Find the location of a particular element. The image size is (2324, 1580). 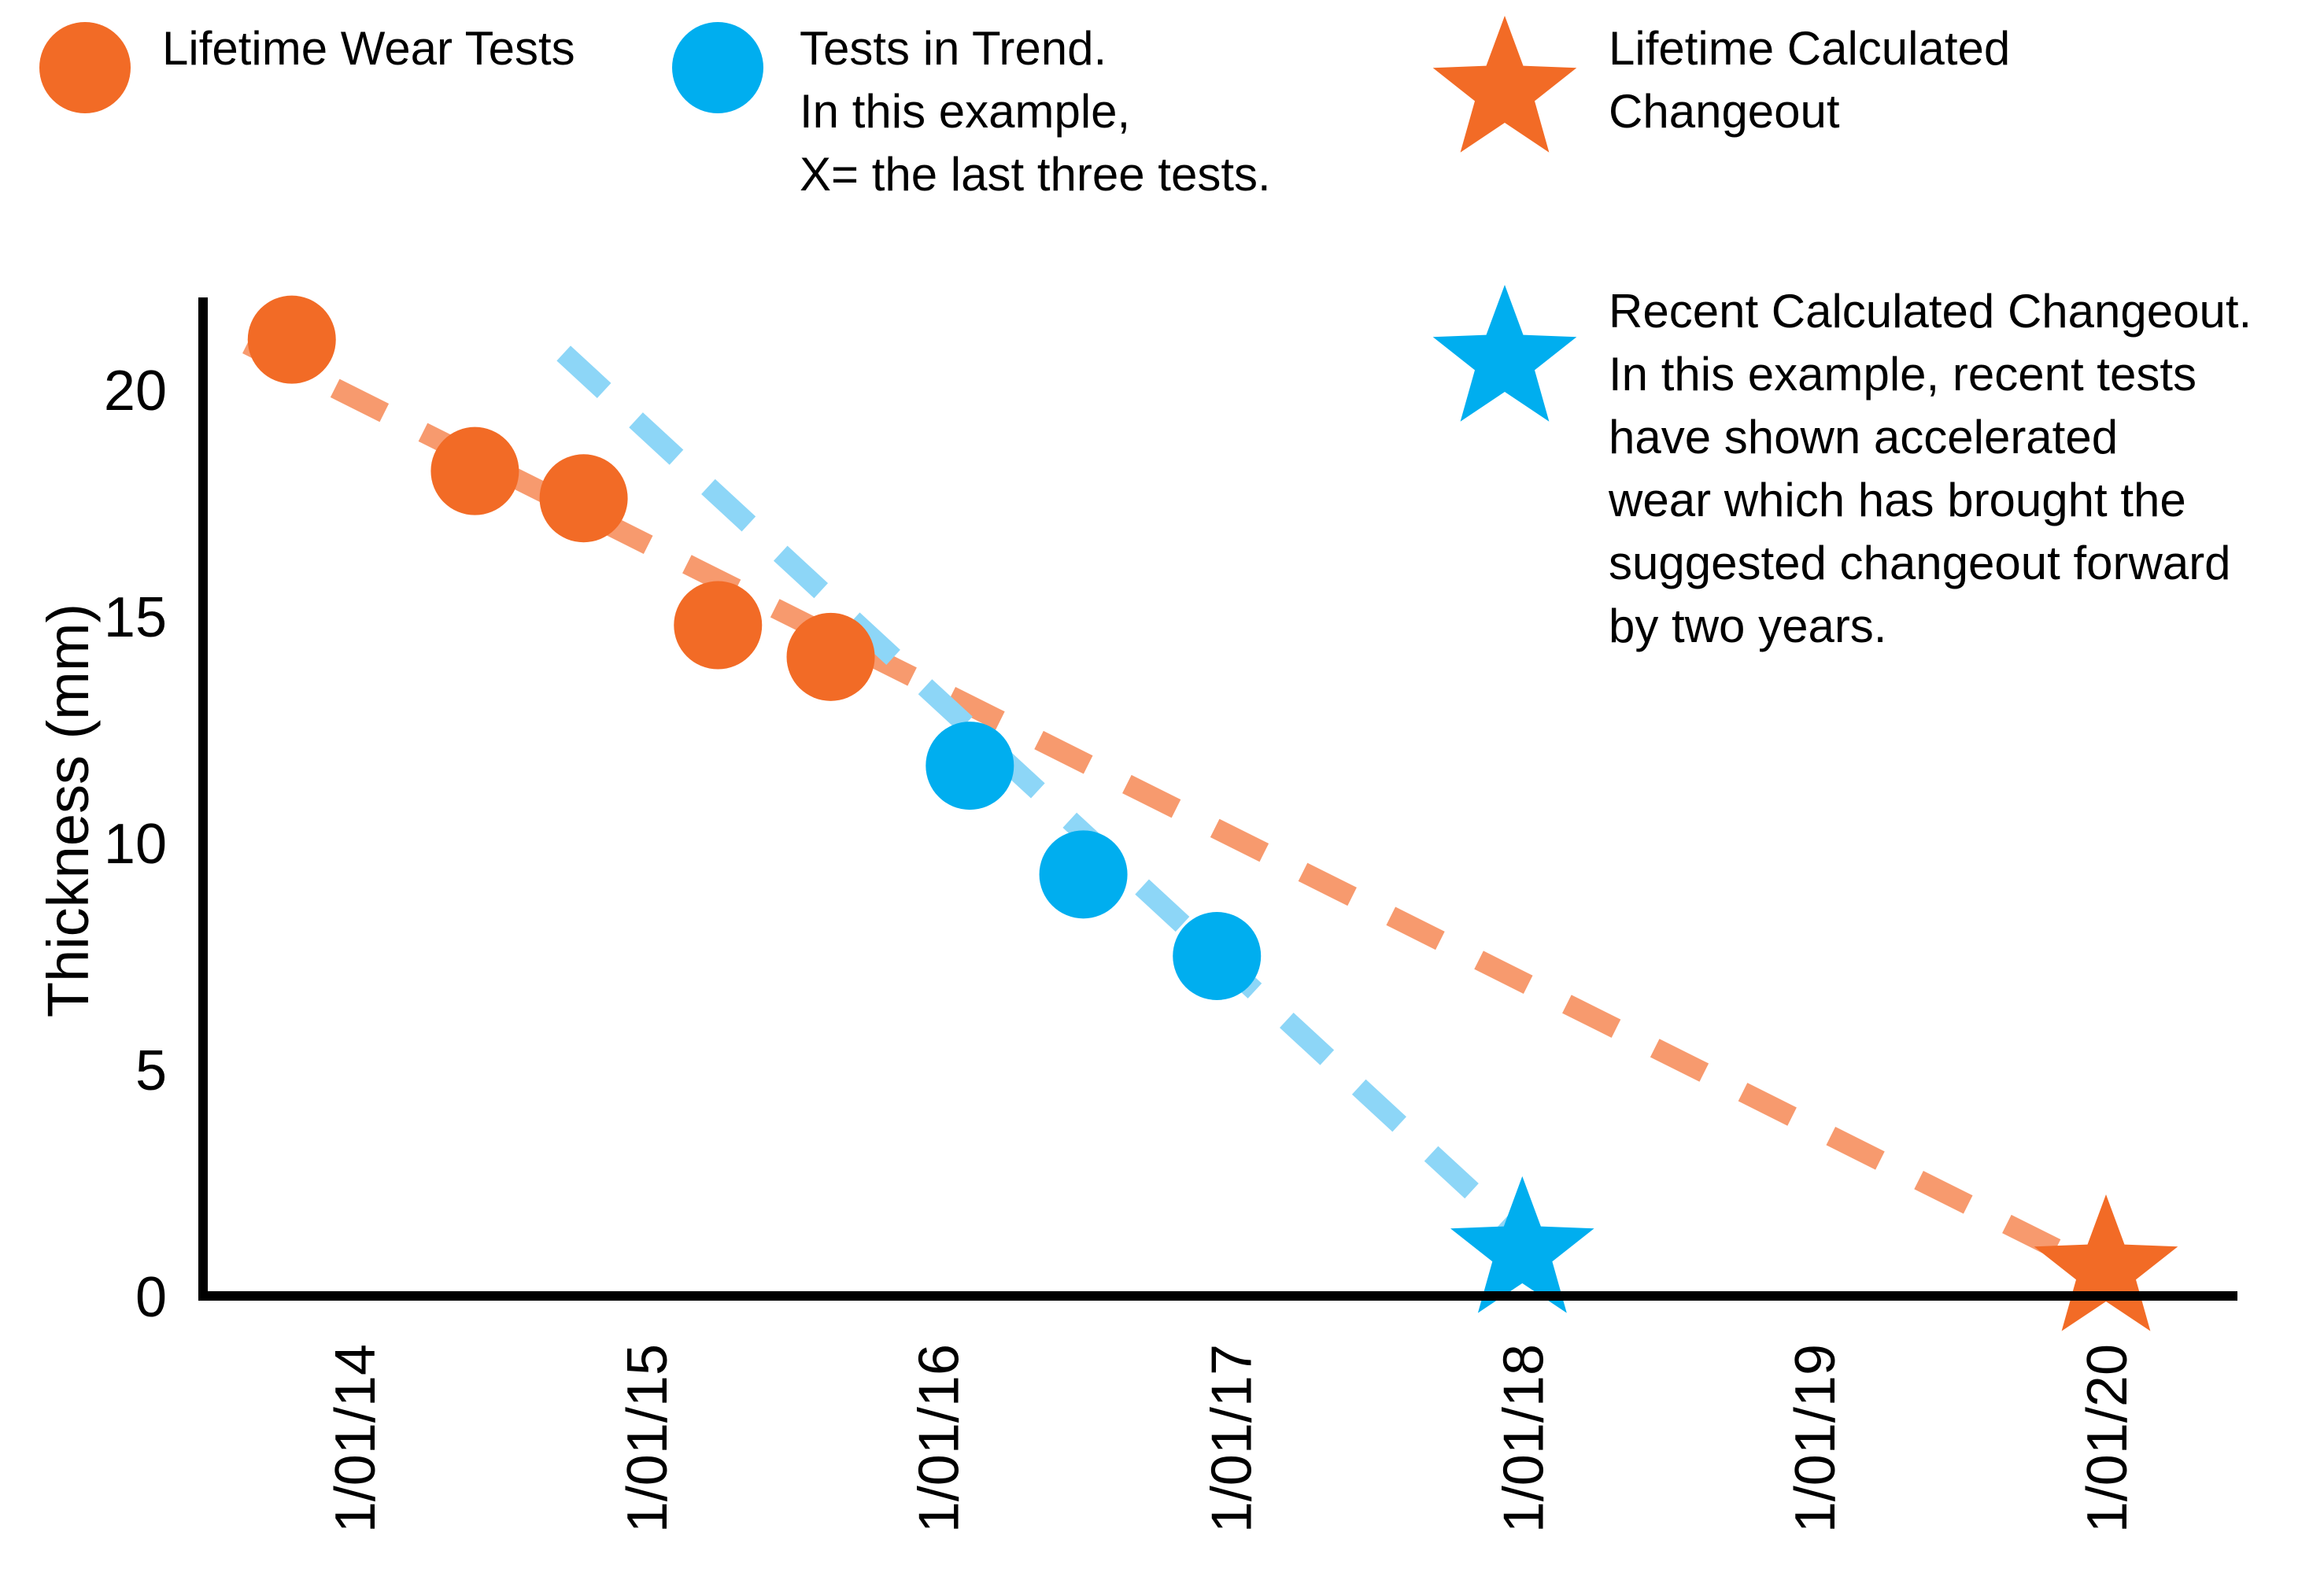

x-tick-label-2: 1/01/15 is located at coordinates (647, 1438).